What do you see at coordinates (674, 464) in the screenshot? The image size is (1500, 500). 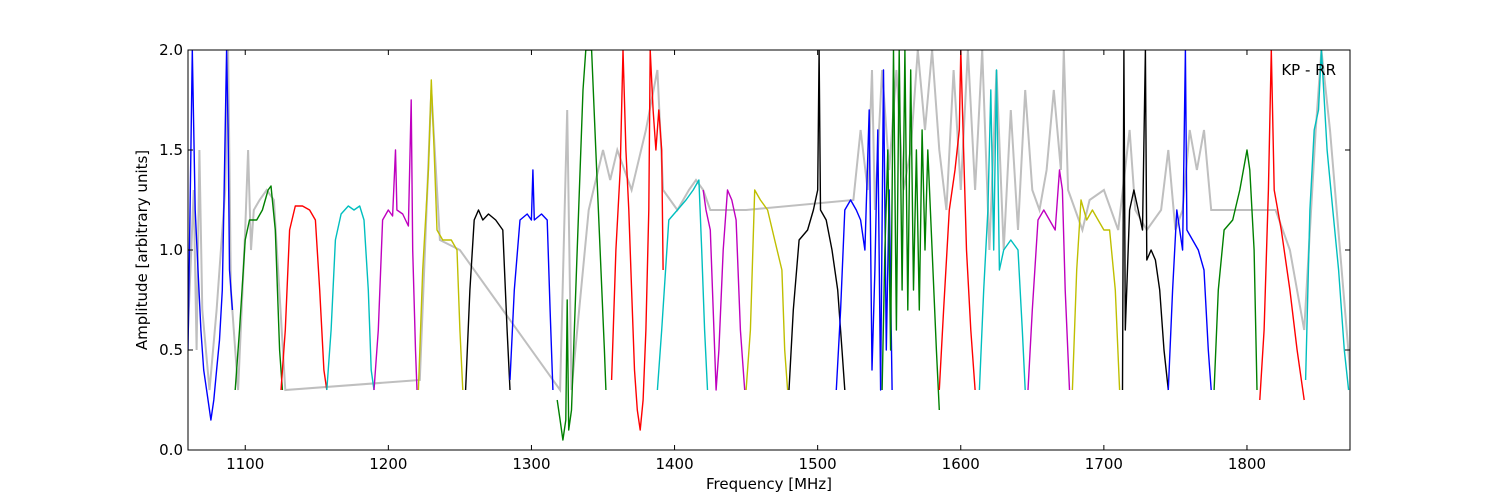 I see `x-tick-label-4: 1400` at bounding box center [674, 464].